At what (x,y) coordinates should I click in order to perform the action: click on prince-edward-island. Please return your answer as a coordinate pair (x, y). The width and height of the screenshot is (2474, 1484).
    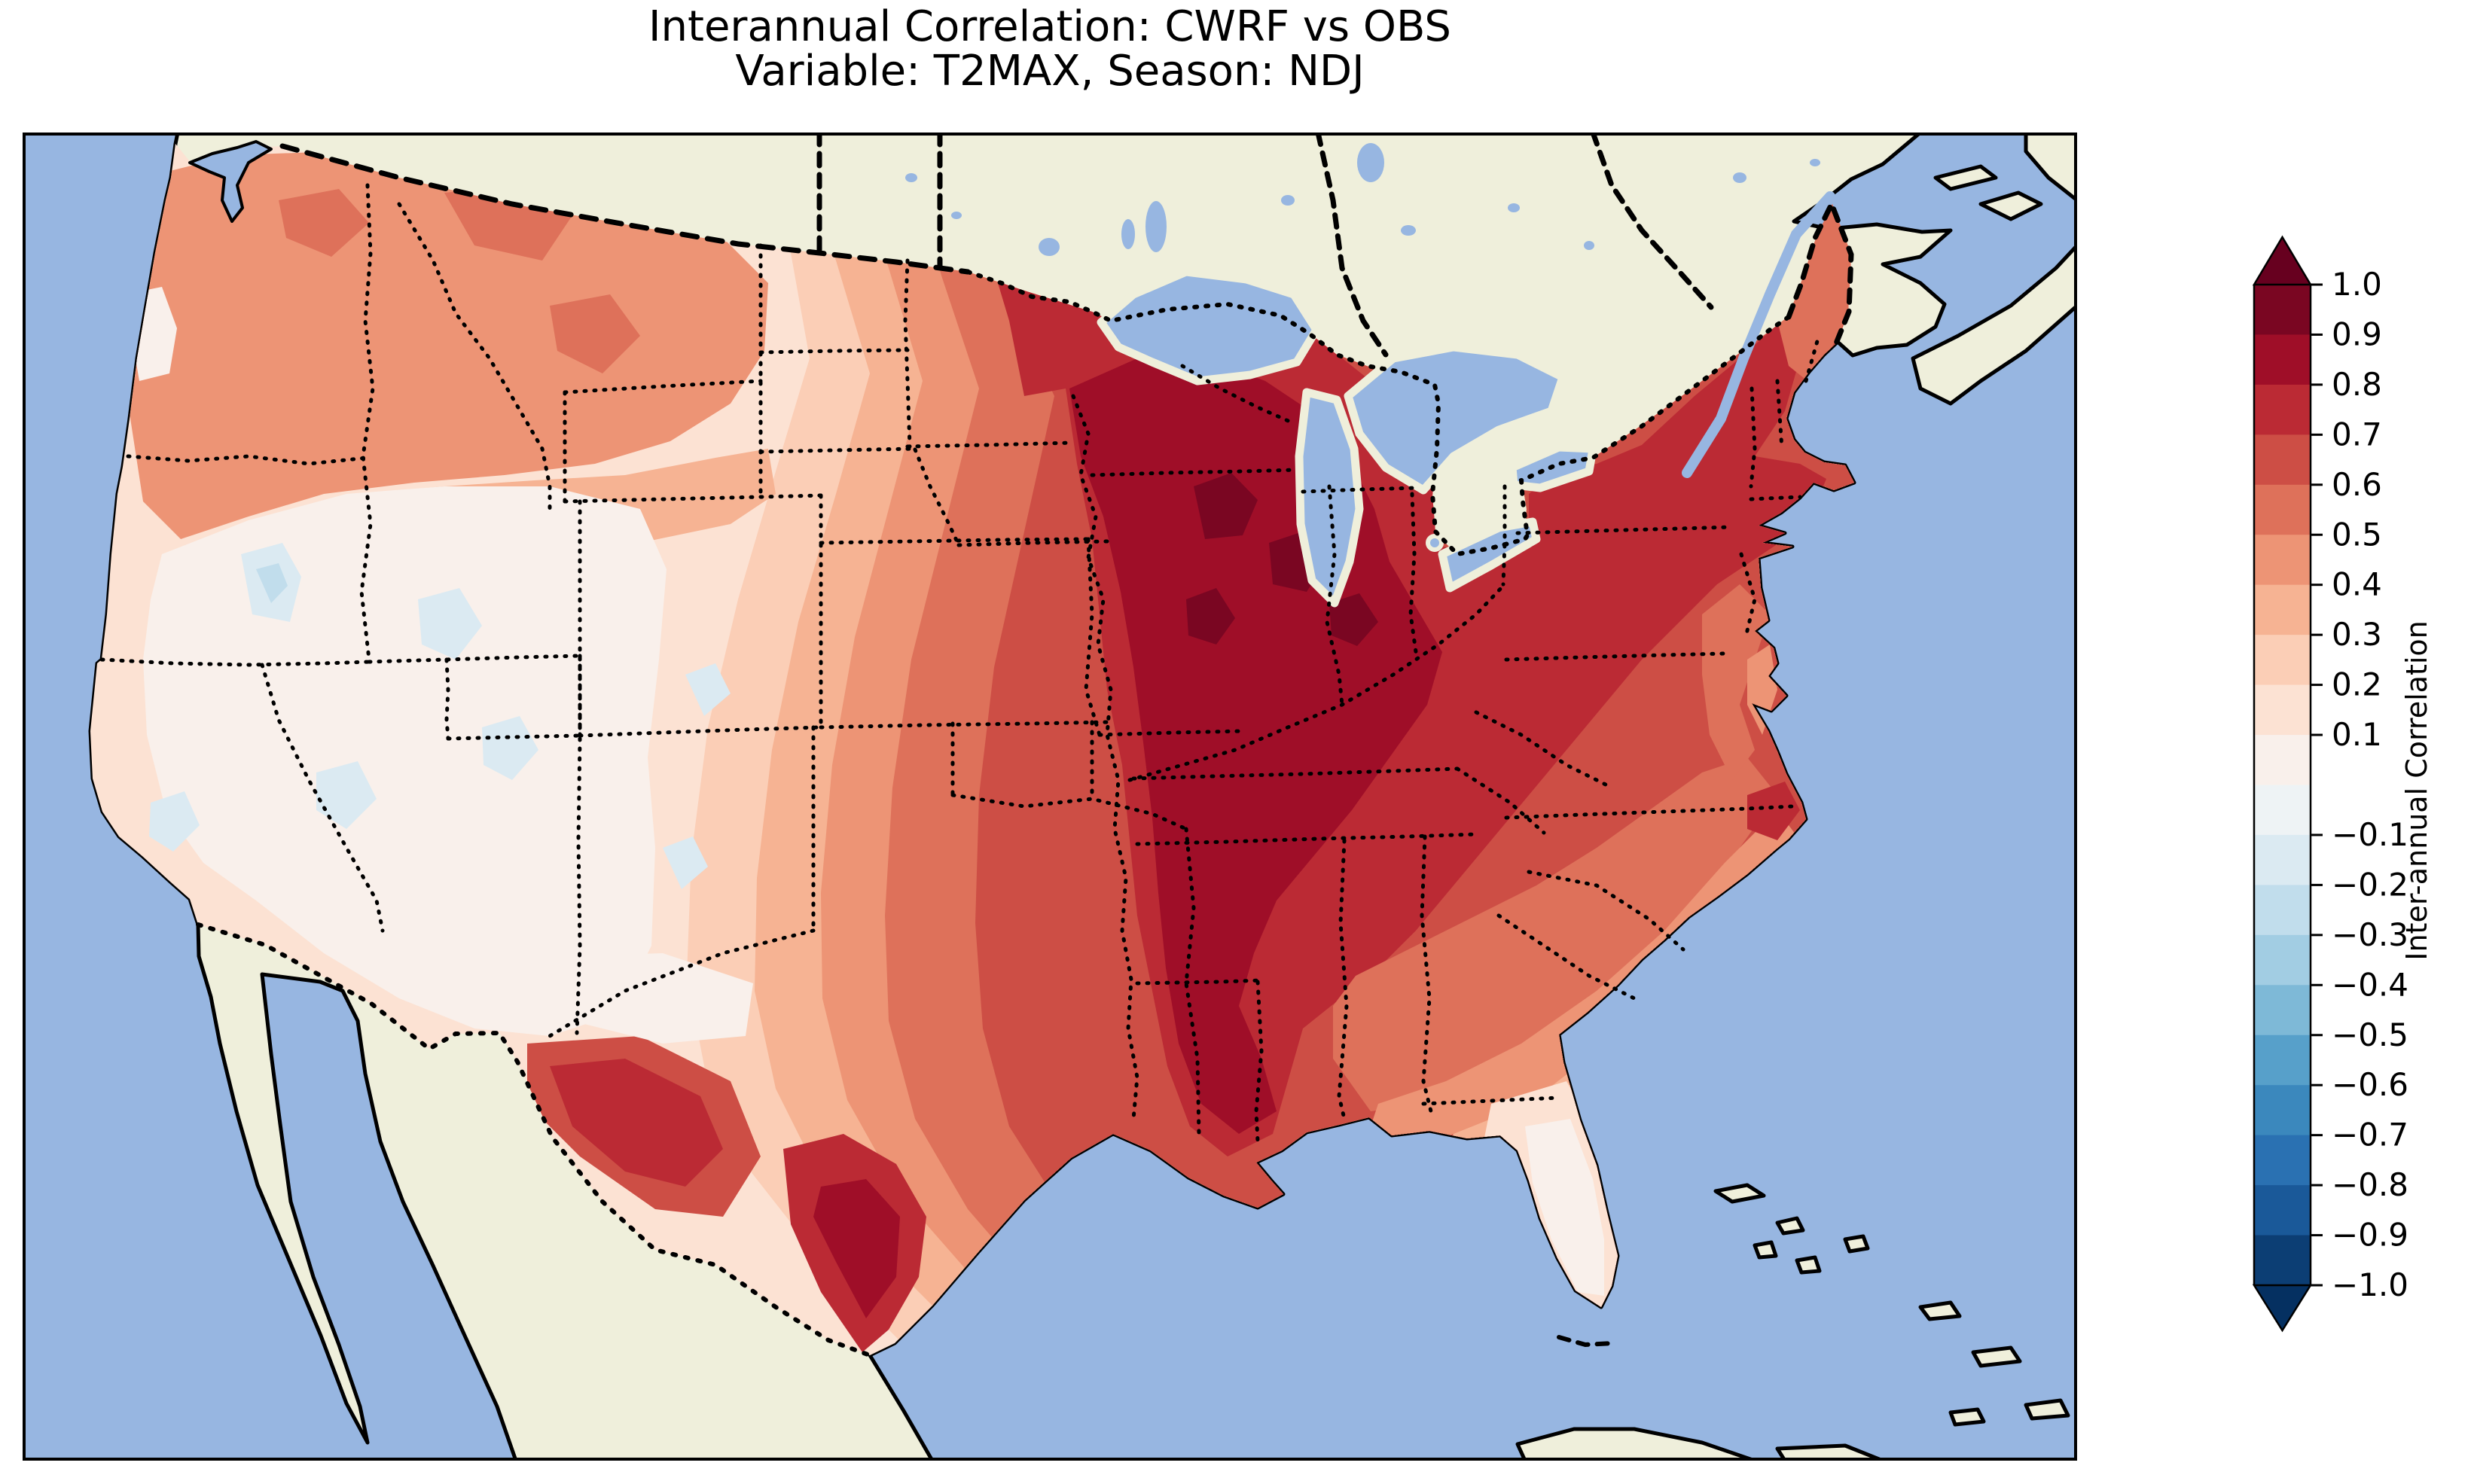
    Looking at the image, I should click on (2010, 205).